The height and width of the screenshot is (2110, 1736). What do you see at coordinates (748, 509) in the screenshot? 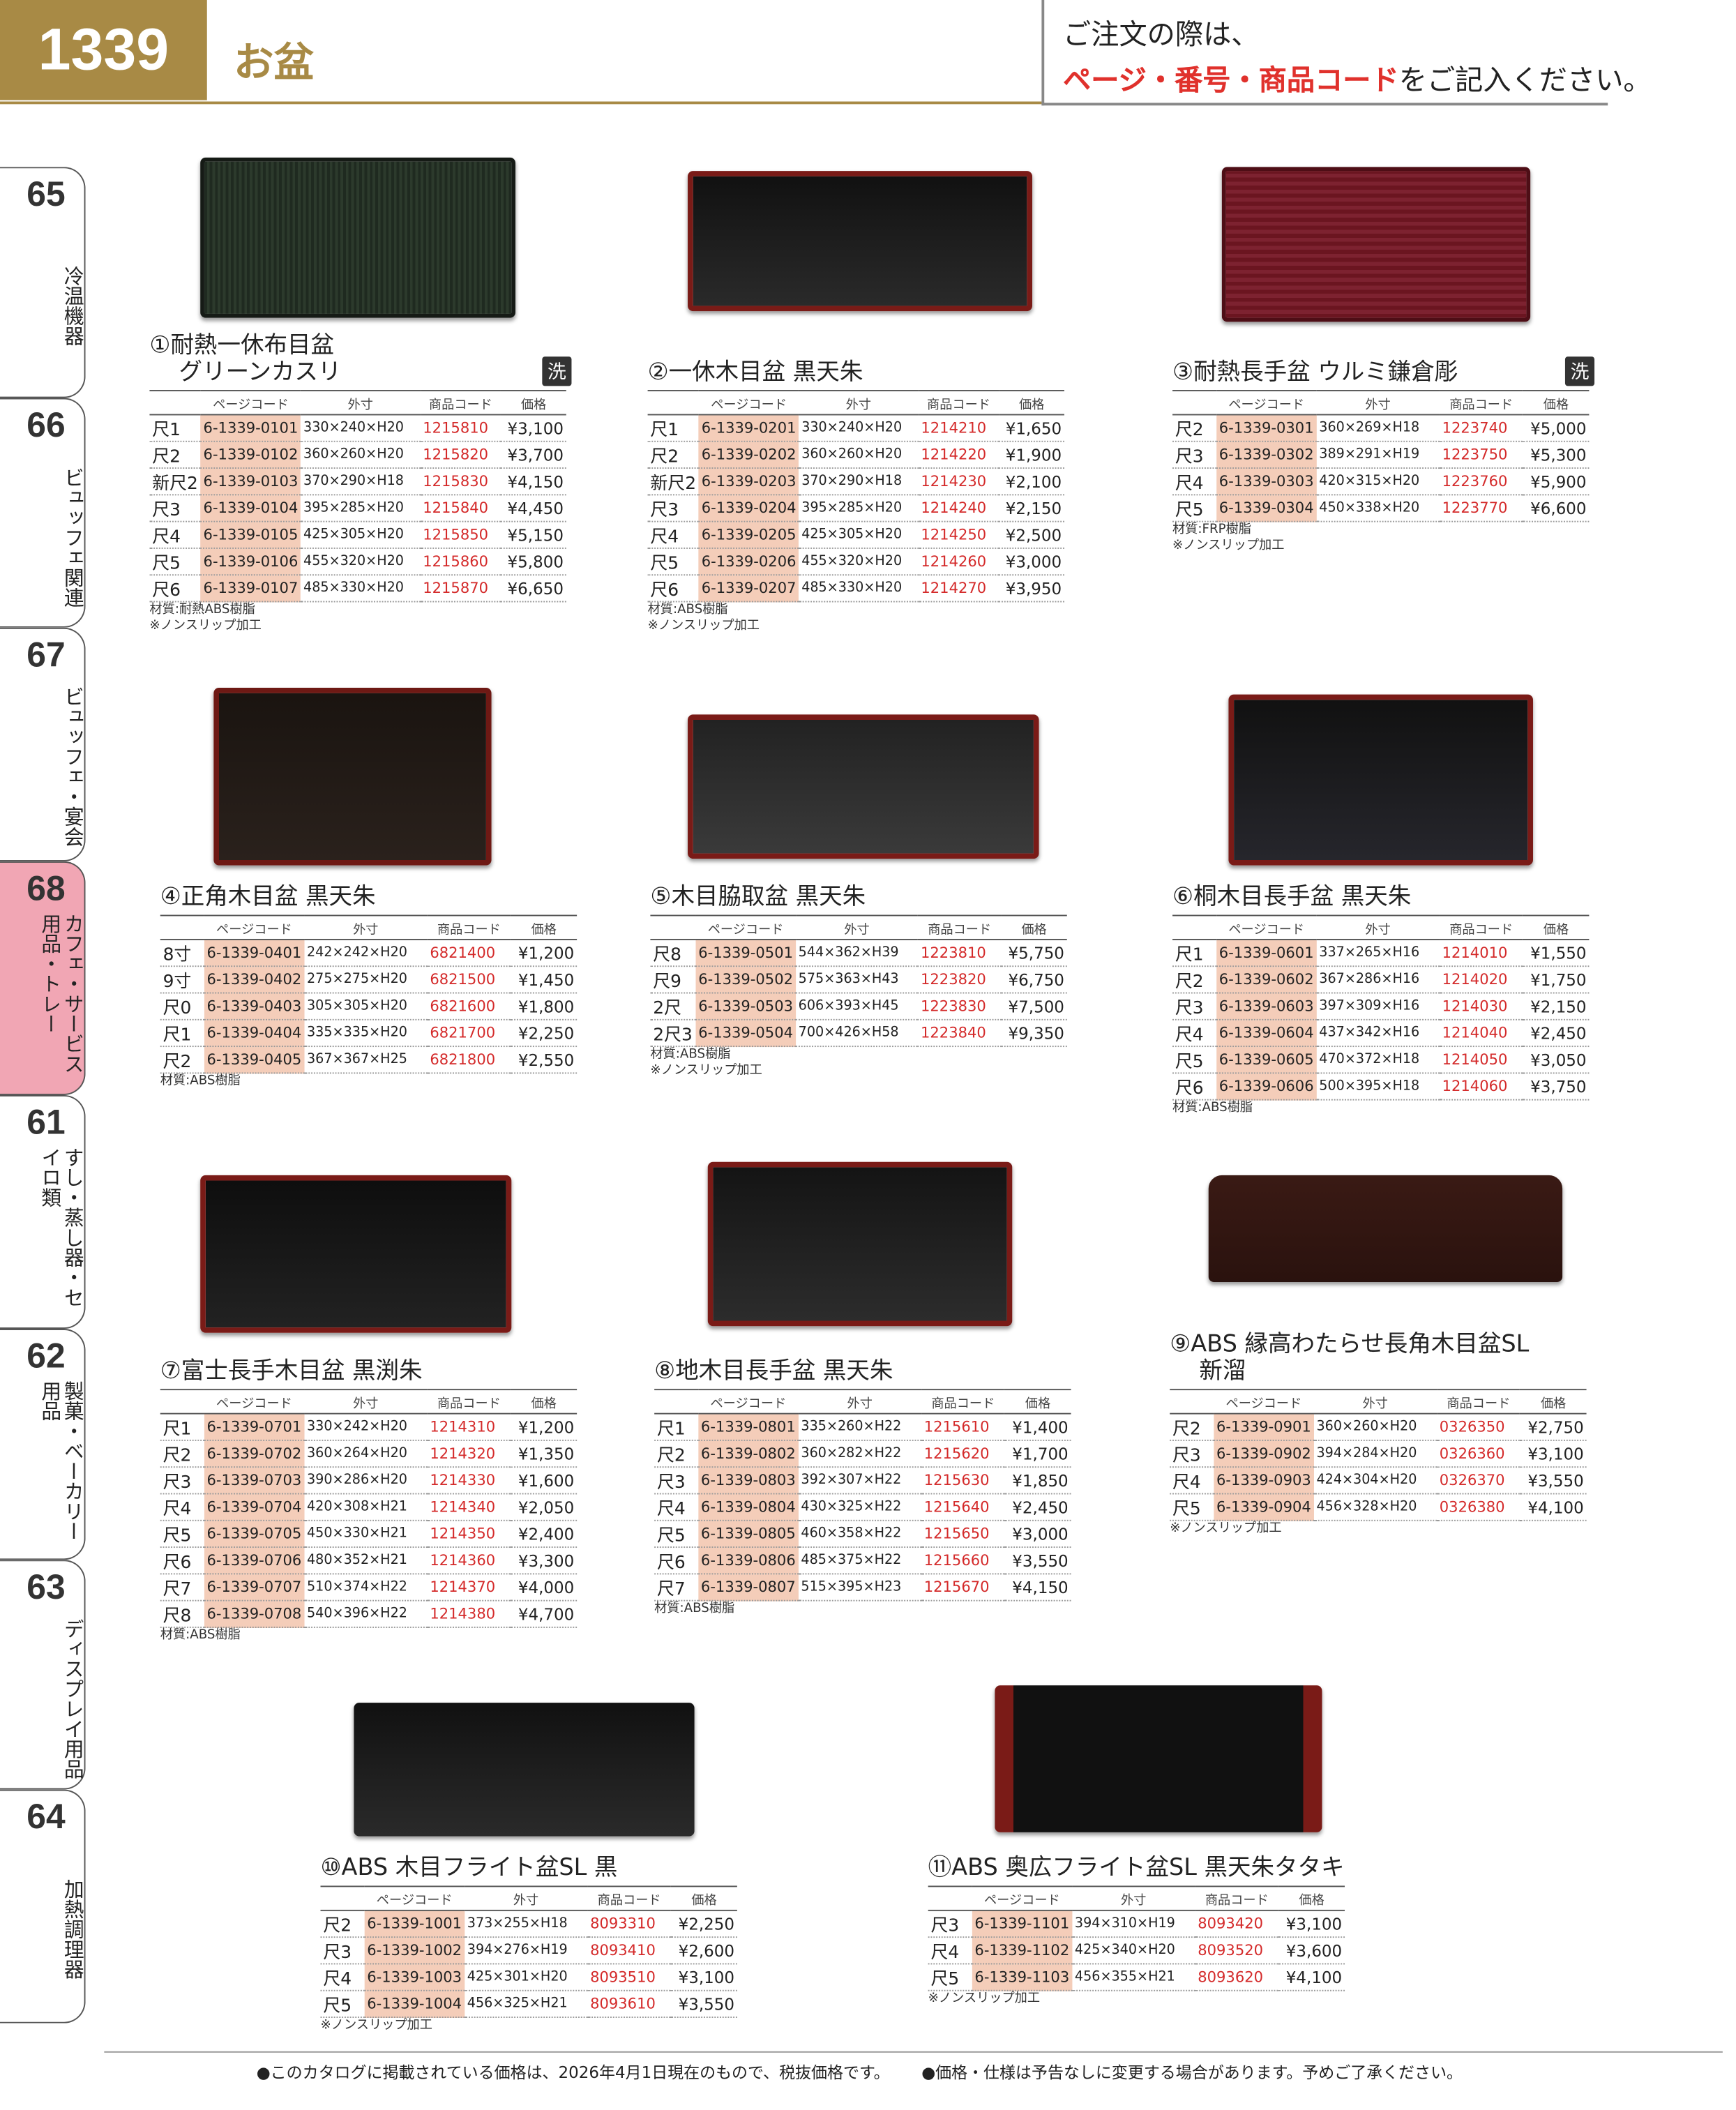
I see `table-cell: 6-1339-0204` at bounding box center [748, 509].